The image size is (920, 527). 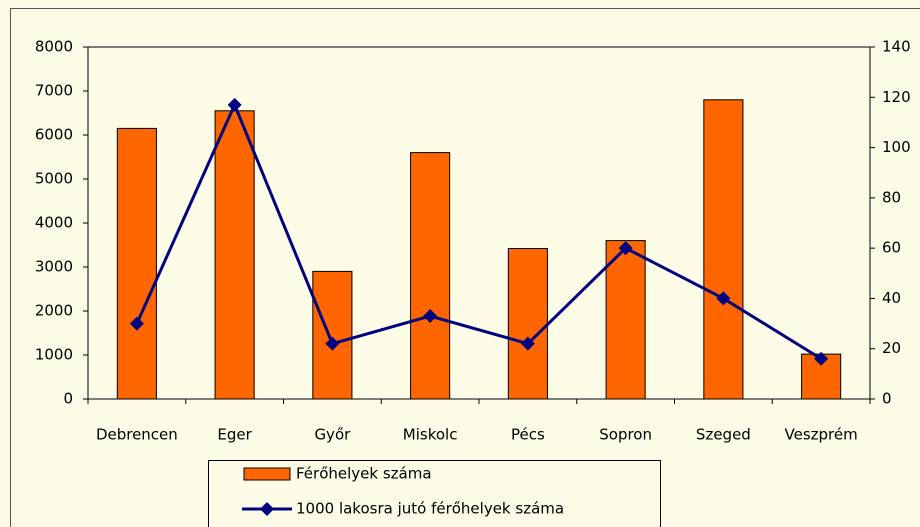 I want to click on y-tick-label: 4000, so click(x=54, y=223).